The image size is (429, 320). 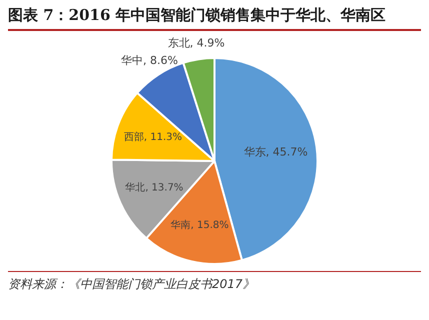 What do you see at coordinates (276, 152) in the screenshot?
I see `slice-label: 华东, 45.7%` at bounding box center [276, 152].